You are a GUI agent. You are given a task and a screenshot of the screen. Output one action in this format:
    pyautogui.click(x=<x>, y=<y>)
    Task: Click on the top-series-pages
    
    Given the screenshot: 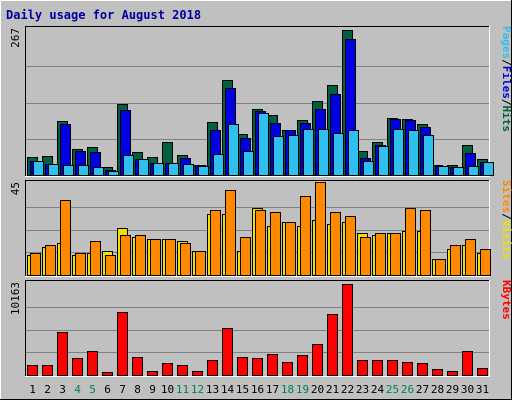 What is the action you would take?
    pyautogui.click(x=263, y=144)
    